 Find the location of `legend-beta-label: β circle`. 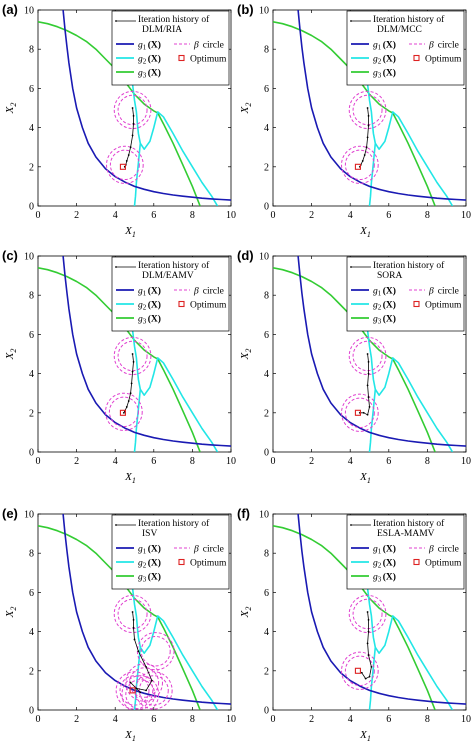

legend-beta-label: β circle is located at coordinates (208, 292).